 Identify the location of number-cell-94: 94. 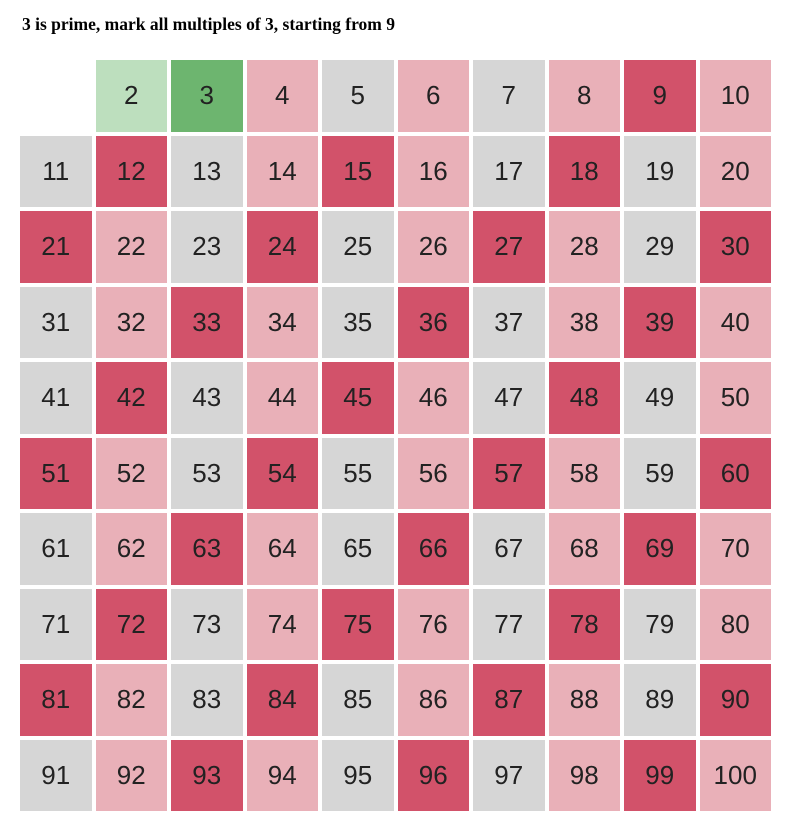
(282, 775).